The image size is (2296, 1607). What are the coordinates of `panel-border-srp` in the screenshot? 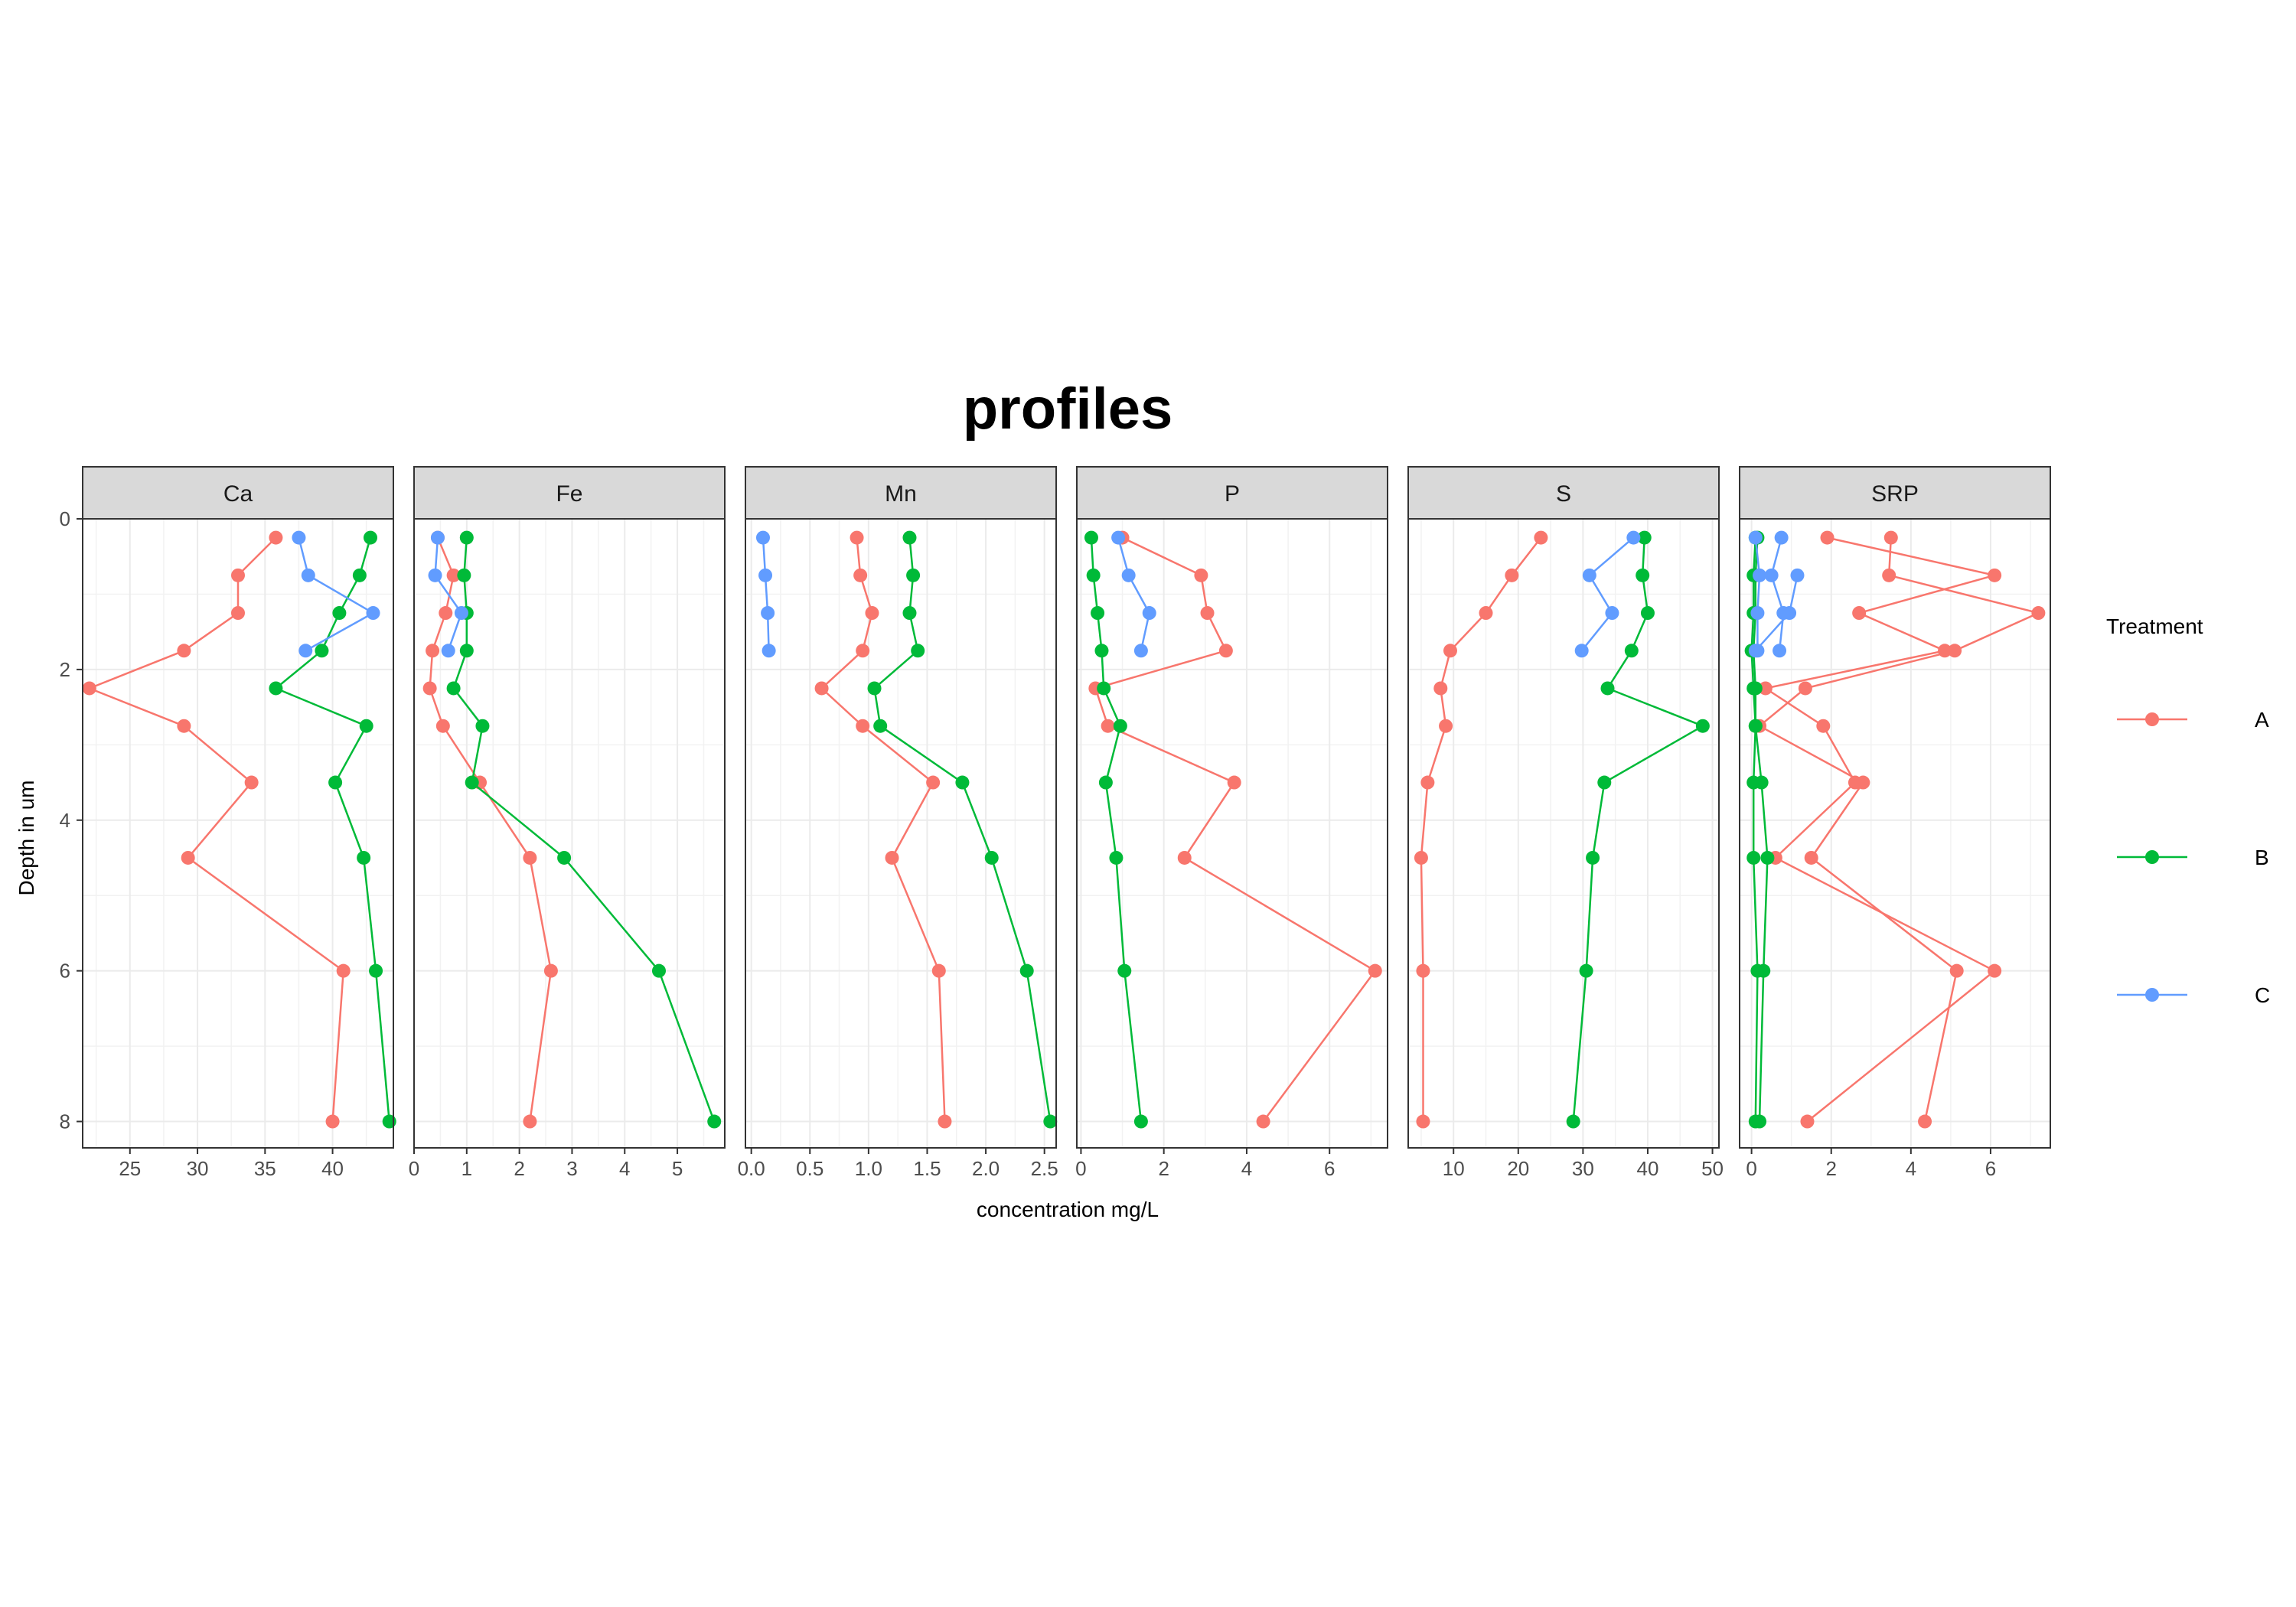 It's located at (1895, 834).